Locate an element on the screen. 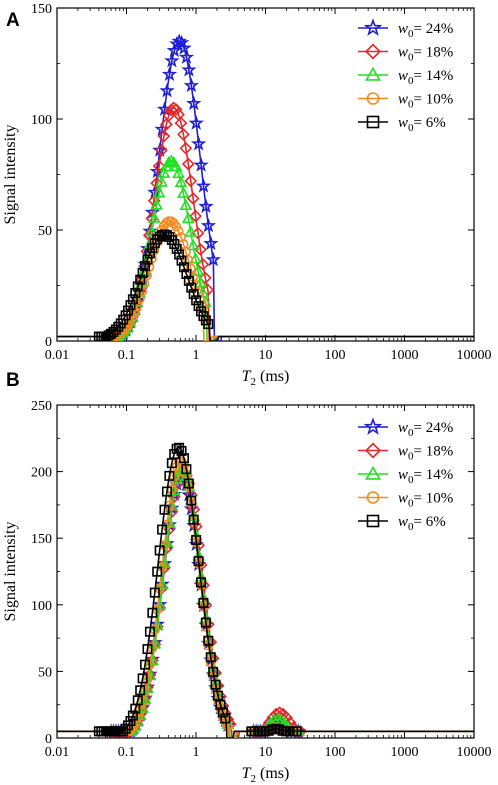 Image resolution: width=498 pixels, height=785 pixels. x-tick-label: 100 is located at coordinates (335, 355).